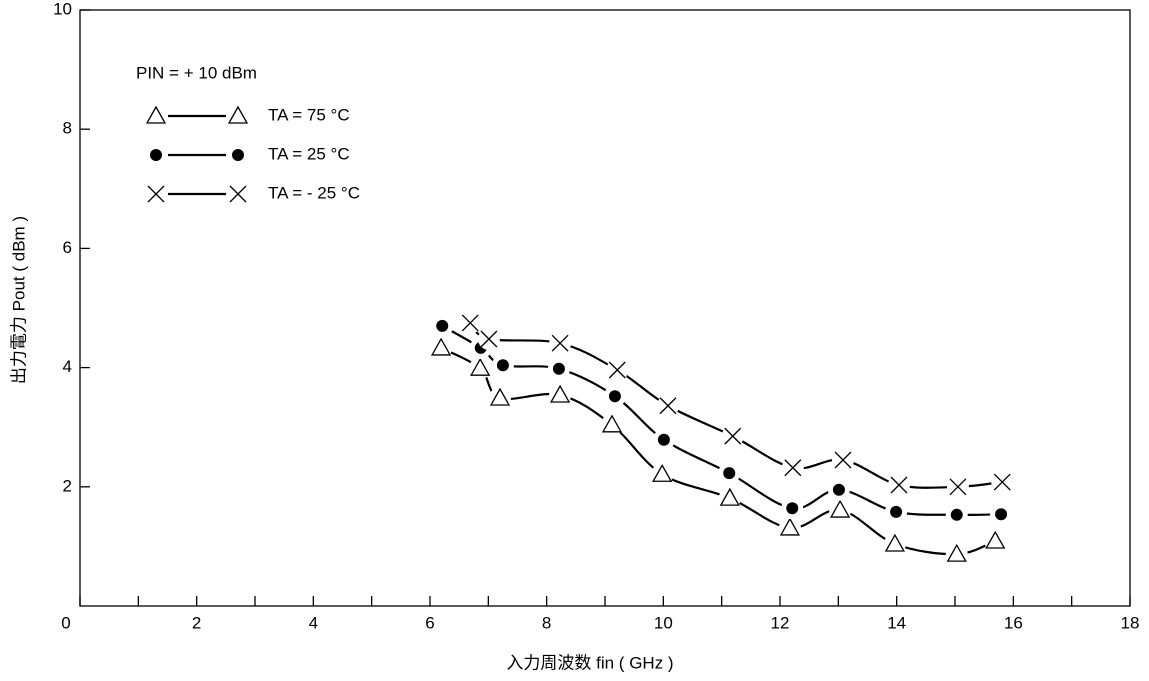  What do you see at coordinates (67, 366) in the screenshot?
I see `y-tick-label: 4` at bounding box center [67, 366].